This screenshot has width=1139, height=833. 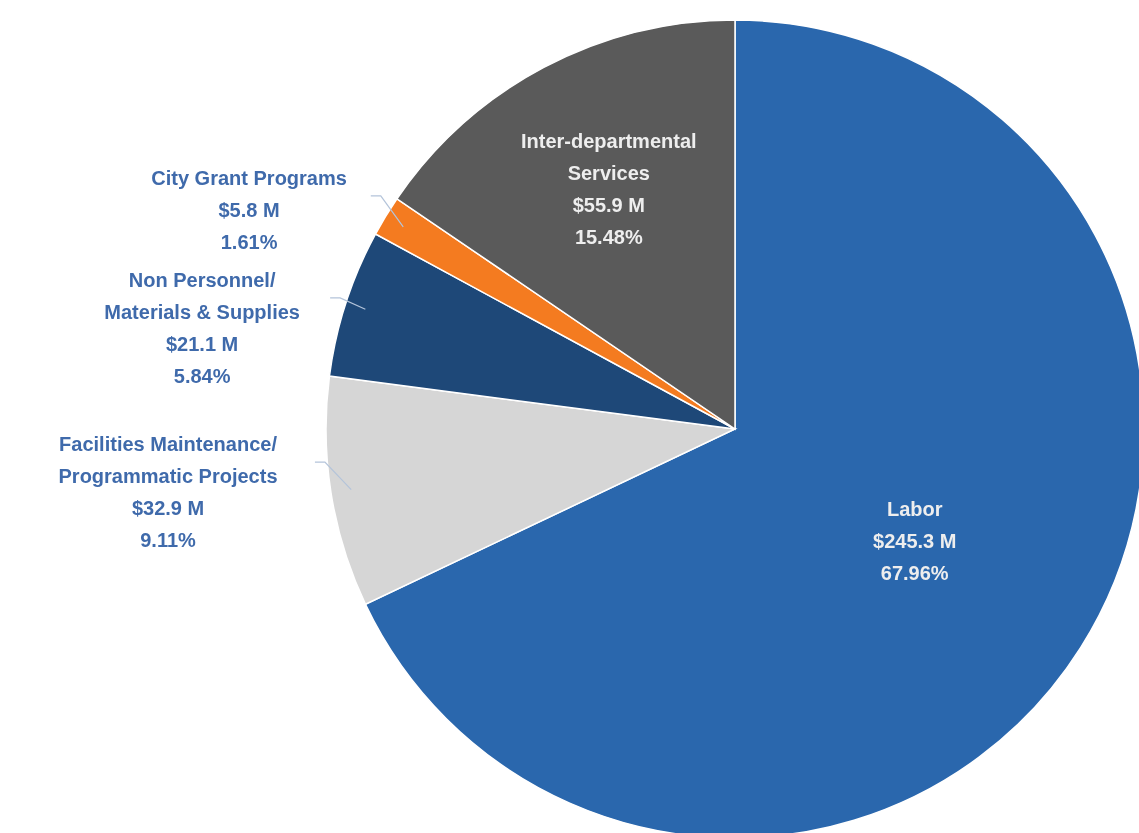 What do you see at coordinates (915, 556) in the screenshot?
I see `data-label: $245.3 M 67.96%` at bounding box center [915, 556].